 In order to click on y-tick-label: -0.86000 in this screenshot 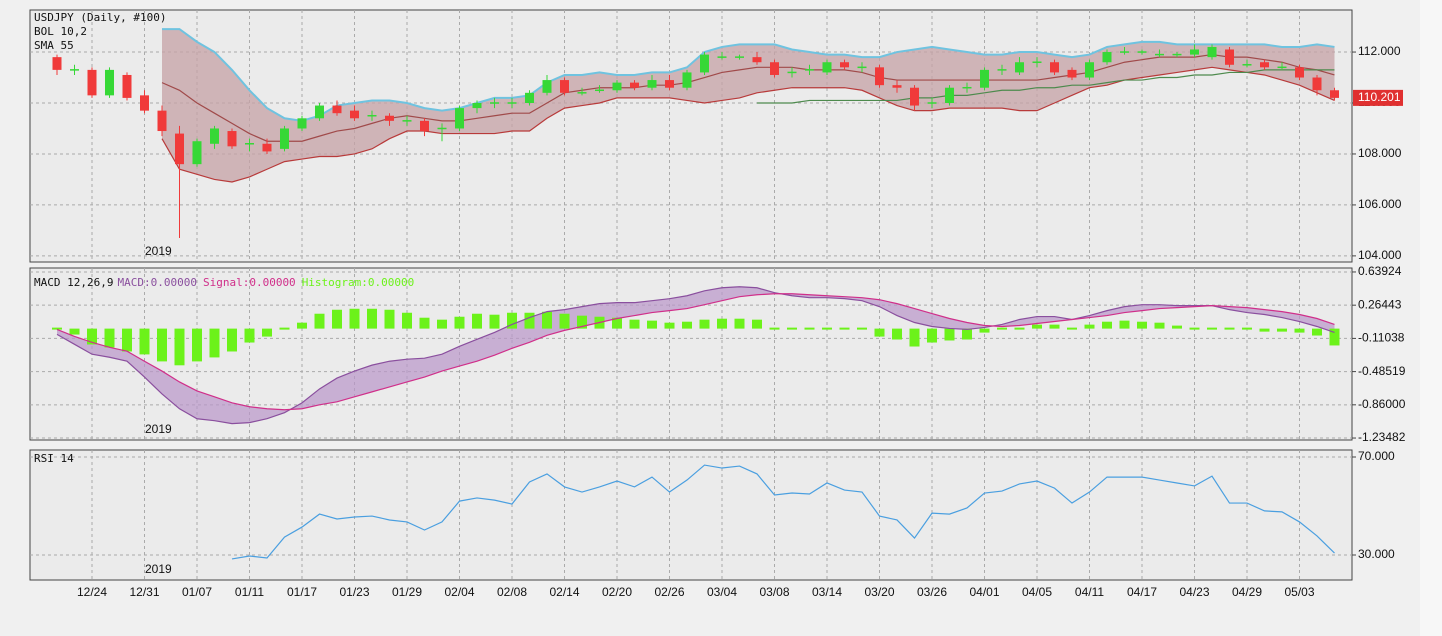, I will do `click(1382, 404)`.